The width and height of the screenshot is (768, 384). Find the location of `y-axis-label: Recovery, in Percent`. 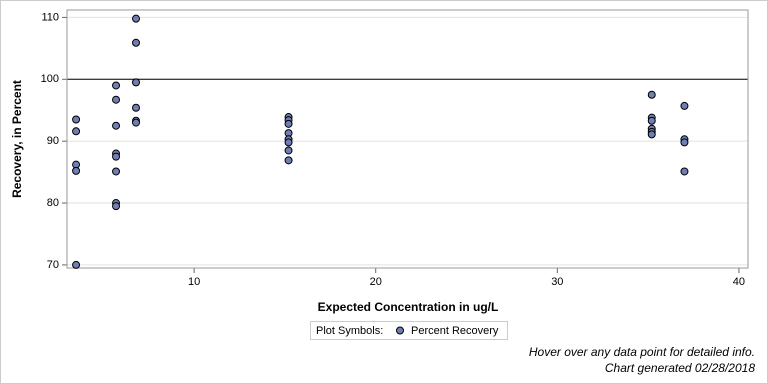

y-axis-label: Recovery, in Percent is located at coordinates (17, 139).